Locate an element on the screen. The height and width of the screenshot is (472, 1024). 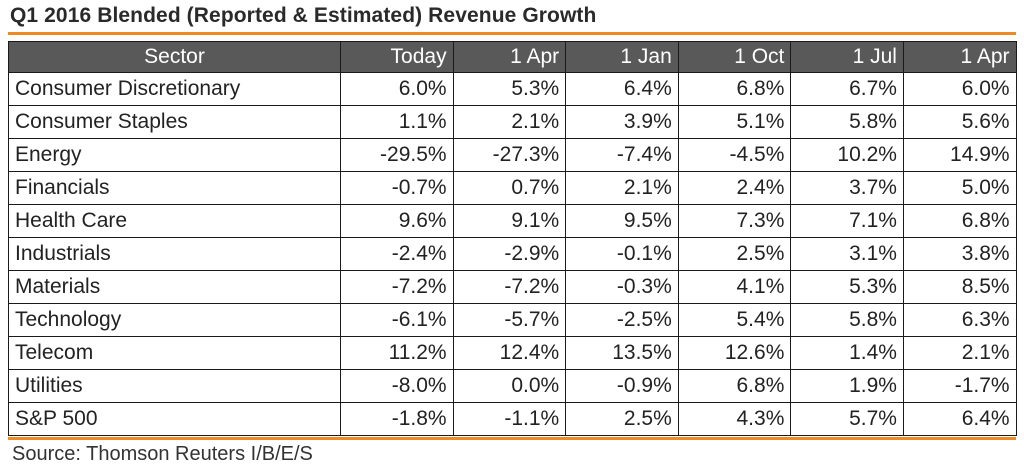
sector-name-cell: Materials is located at coordinates (174, 287).